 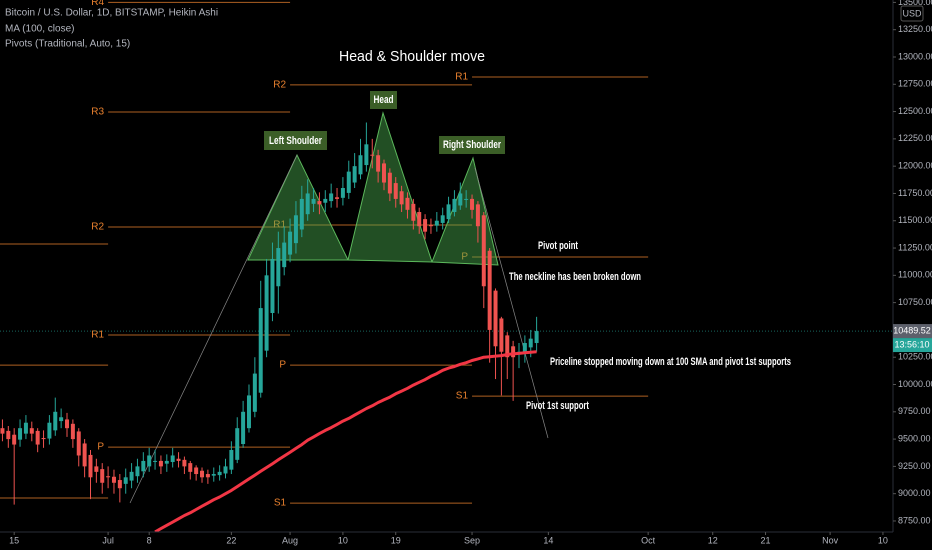 What do you see at coordinates (914, 493) in the screenshot?
I see `y-tick-label: 9000.00` at bounding box center [914, 493].